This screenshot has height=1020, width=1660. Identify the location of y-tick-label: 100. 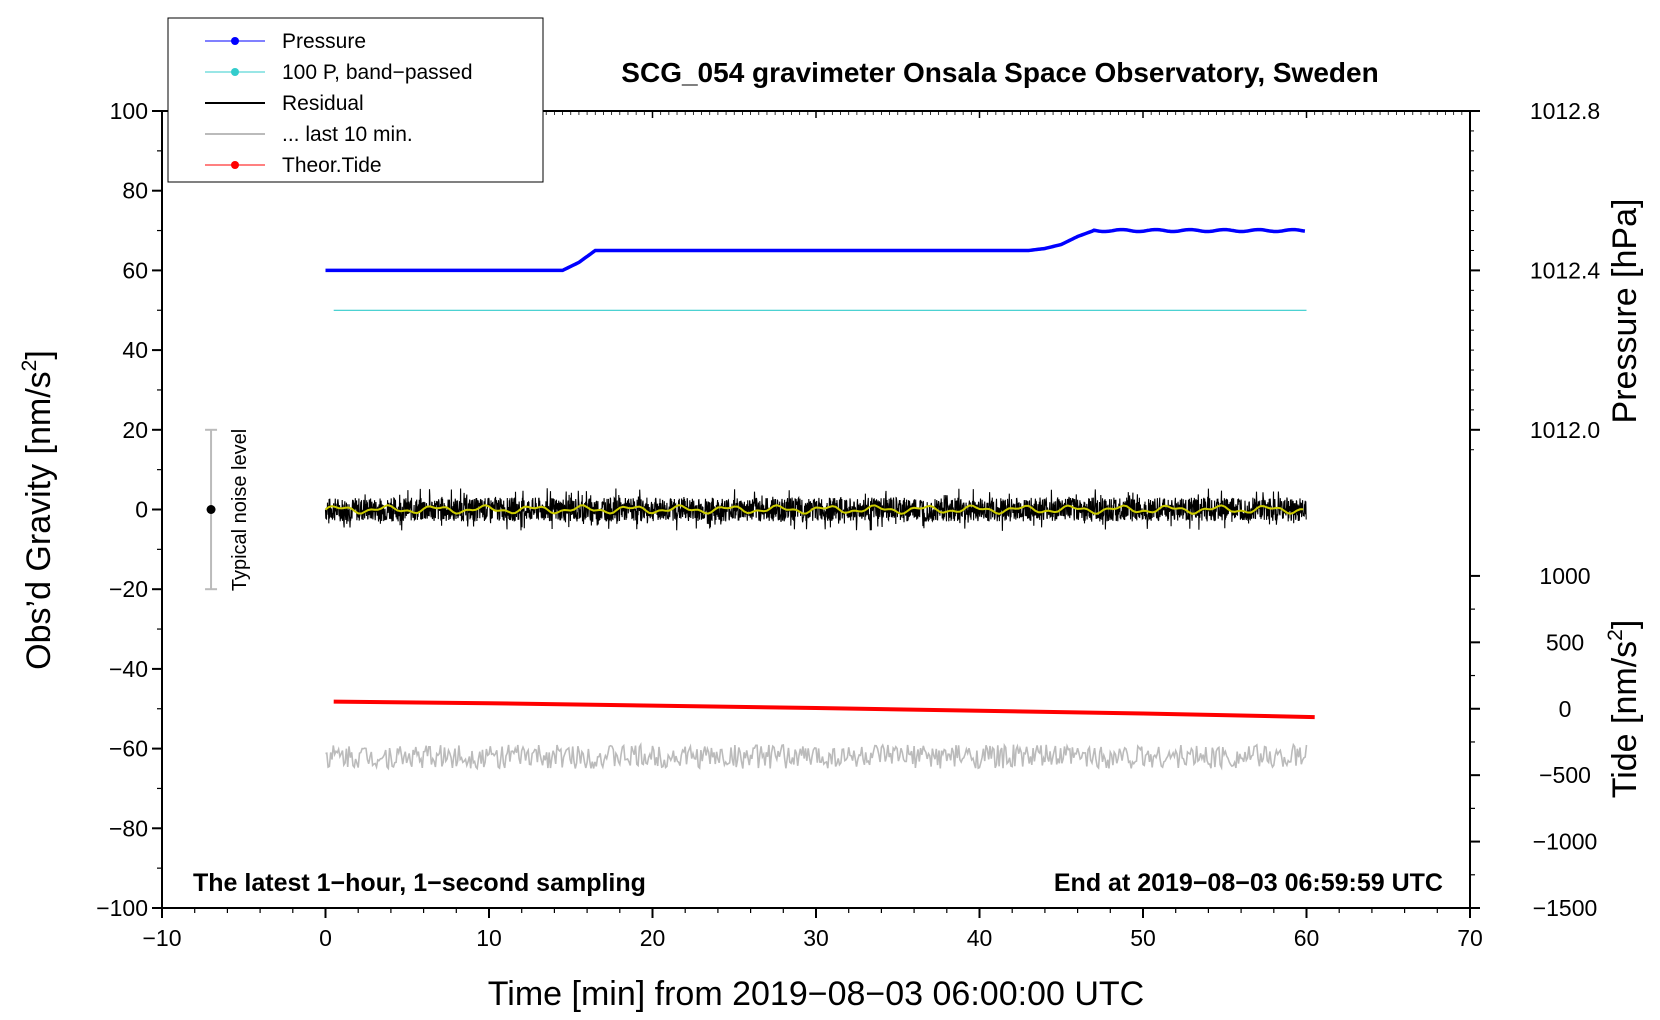
(129, 111).